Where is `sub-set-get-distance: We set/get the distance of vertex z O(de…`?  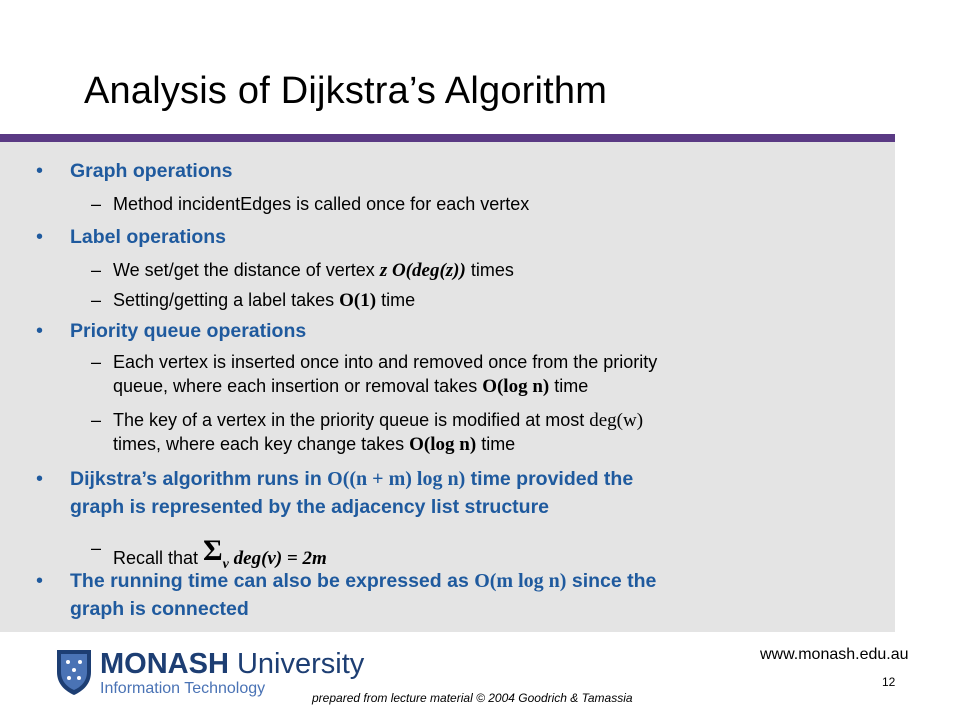 sub-set-get-distance: We set/get the distance of vertex z O(de… is located at coordinates (313, 271).